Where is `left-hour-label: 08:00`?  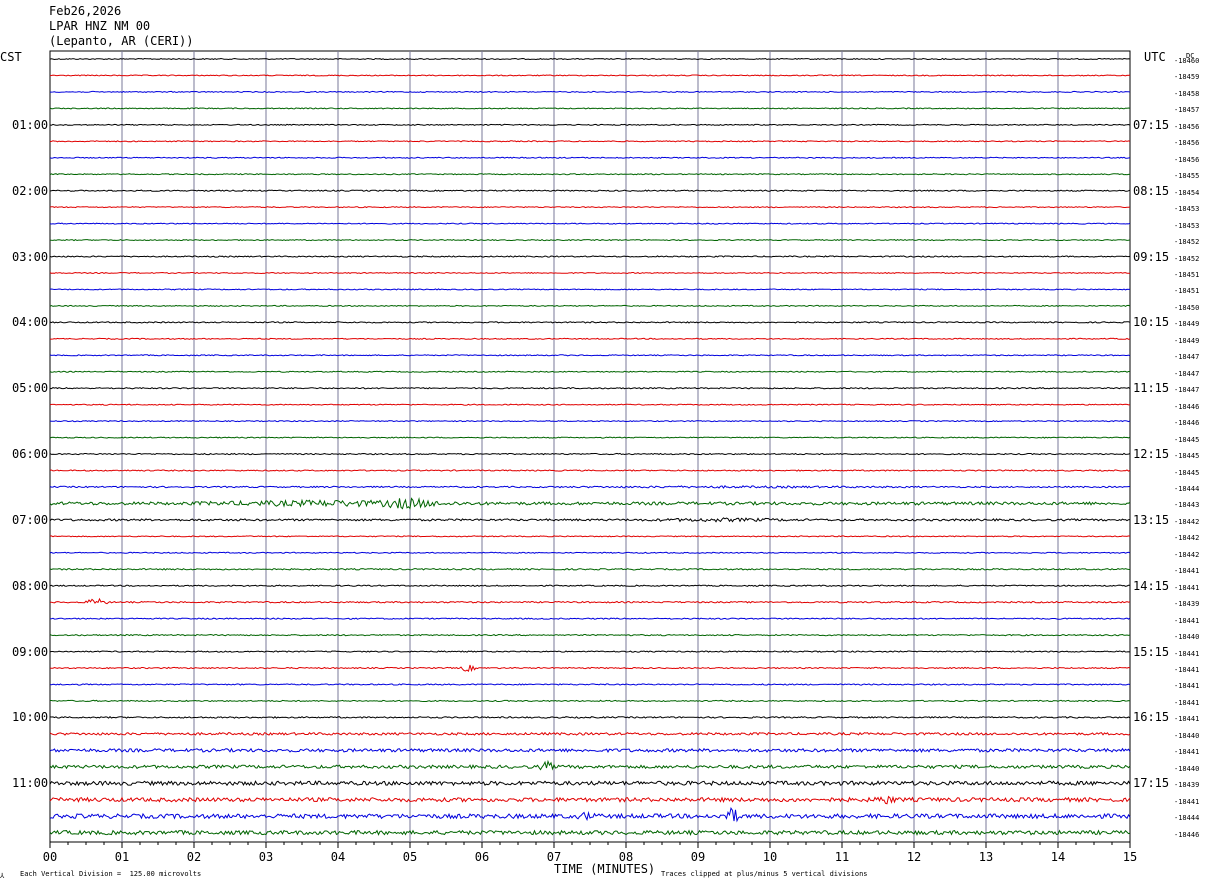
left-hour-label: 08:00 is located at coordinates (30, 585).